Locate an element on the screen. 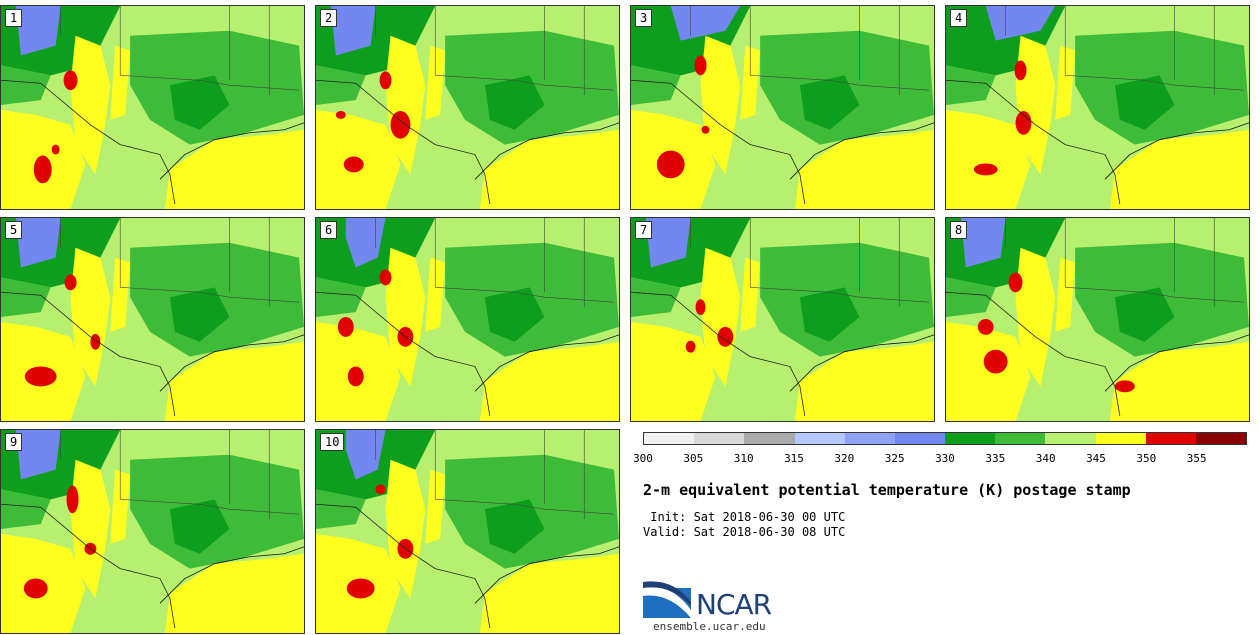 The width and height of the screenshot is (1260, 635). member-panel: 7 is located at coordinates (782, 319).